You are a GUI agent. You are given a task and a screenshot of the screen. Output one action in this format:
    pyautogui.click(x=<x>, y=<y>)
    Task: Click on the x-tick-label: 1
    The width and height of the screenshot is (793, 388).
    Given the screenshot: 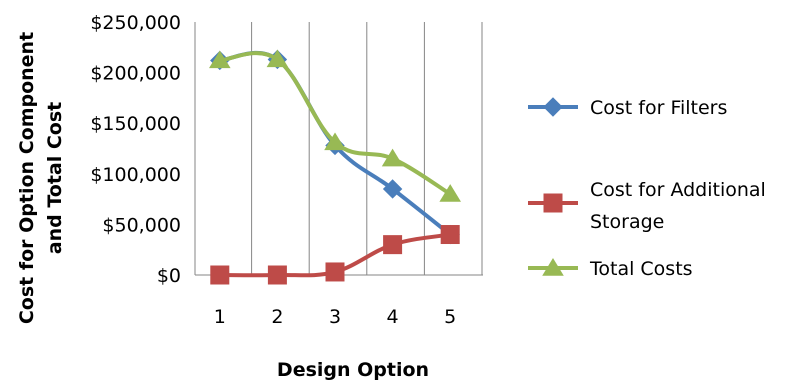 What is the action you would take?
    pyautogui.click(x=220, y=317)
    